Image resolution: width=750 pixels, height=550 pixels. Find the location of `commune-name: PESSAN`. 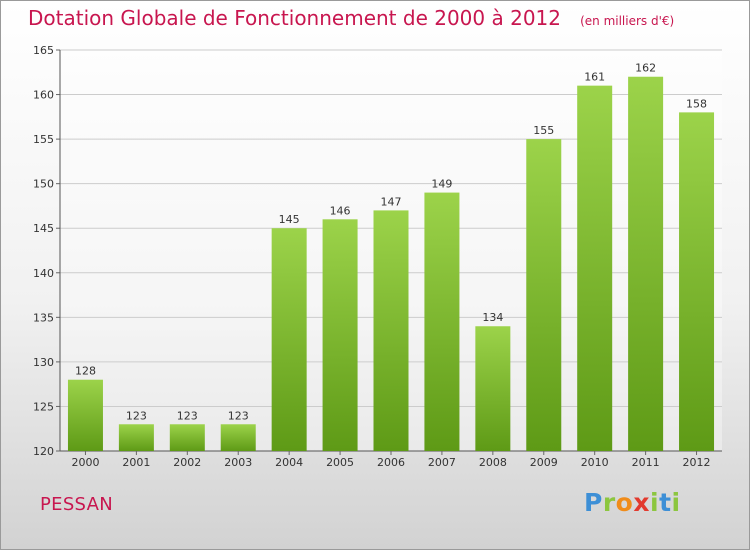

commune-name: PESSAN is located at coordinates (76, 504).